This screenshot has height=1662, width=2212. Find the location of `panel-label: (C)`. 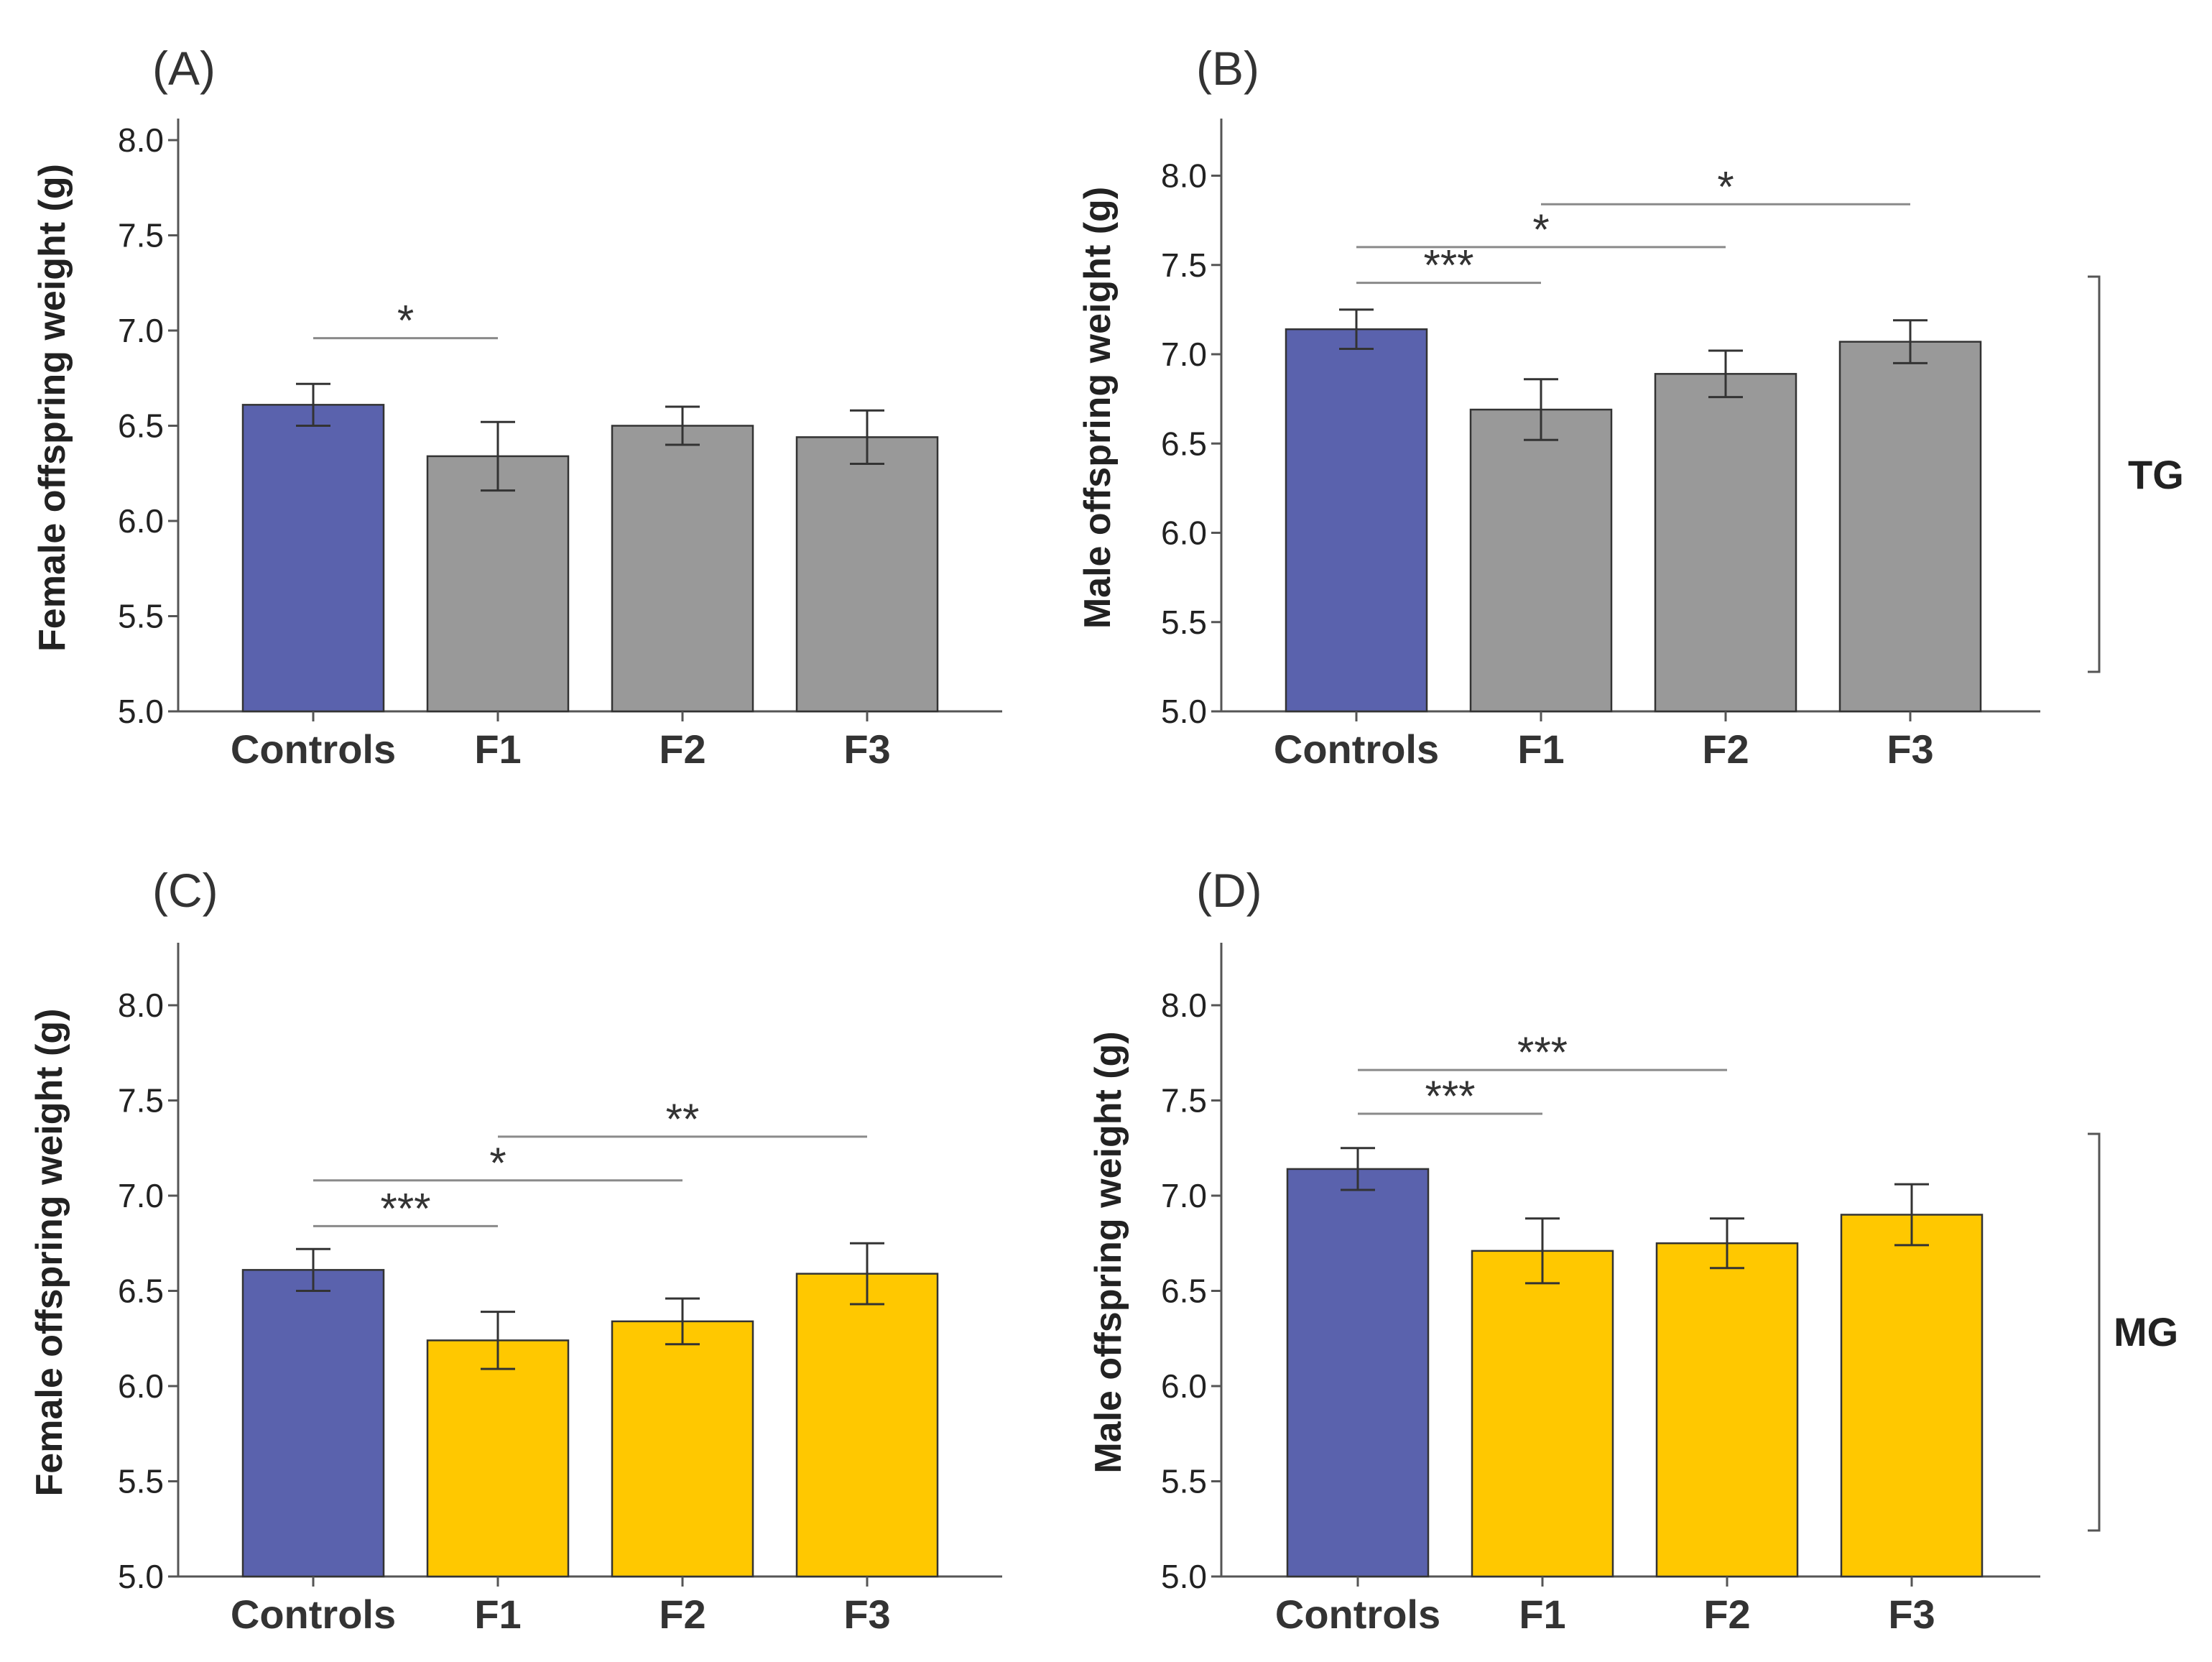

panel-label: (C) is located at coordinates (185, 890).